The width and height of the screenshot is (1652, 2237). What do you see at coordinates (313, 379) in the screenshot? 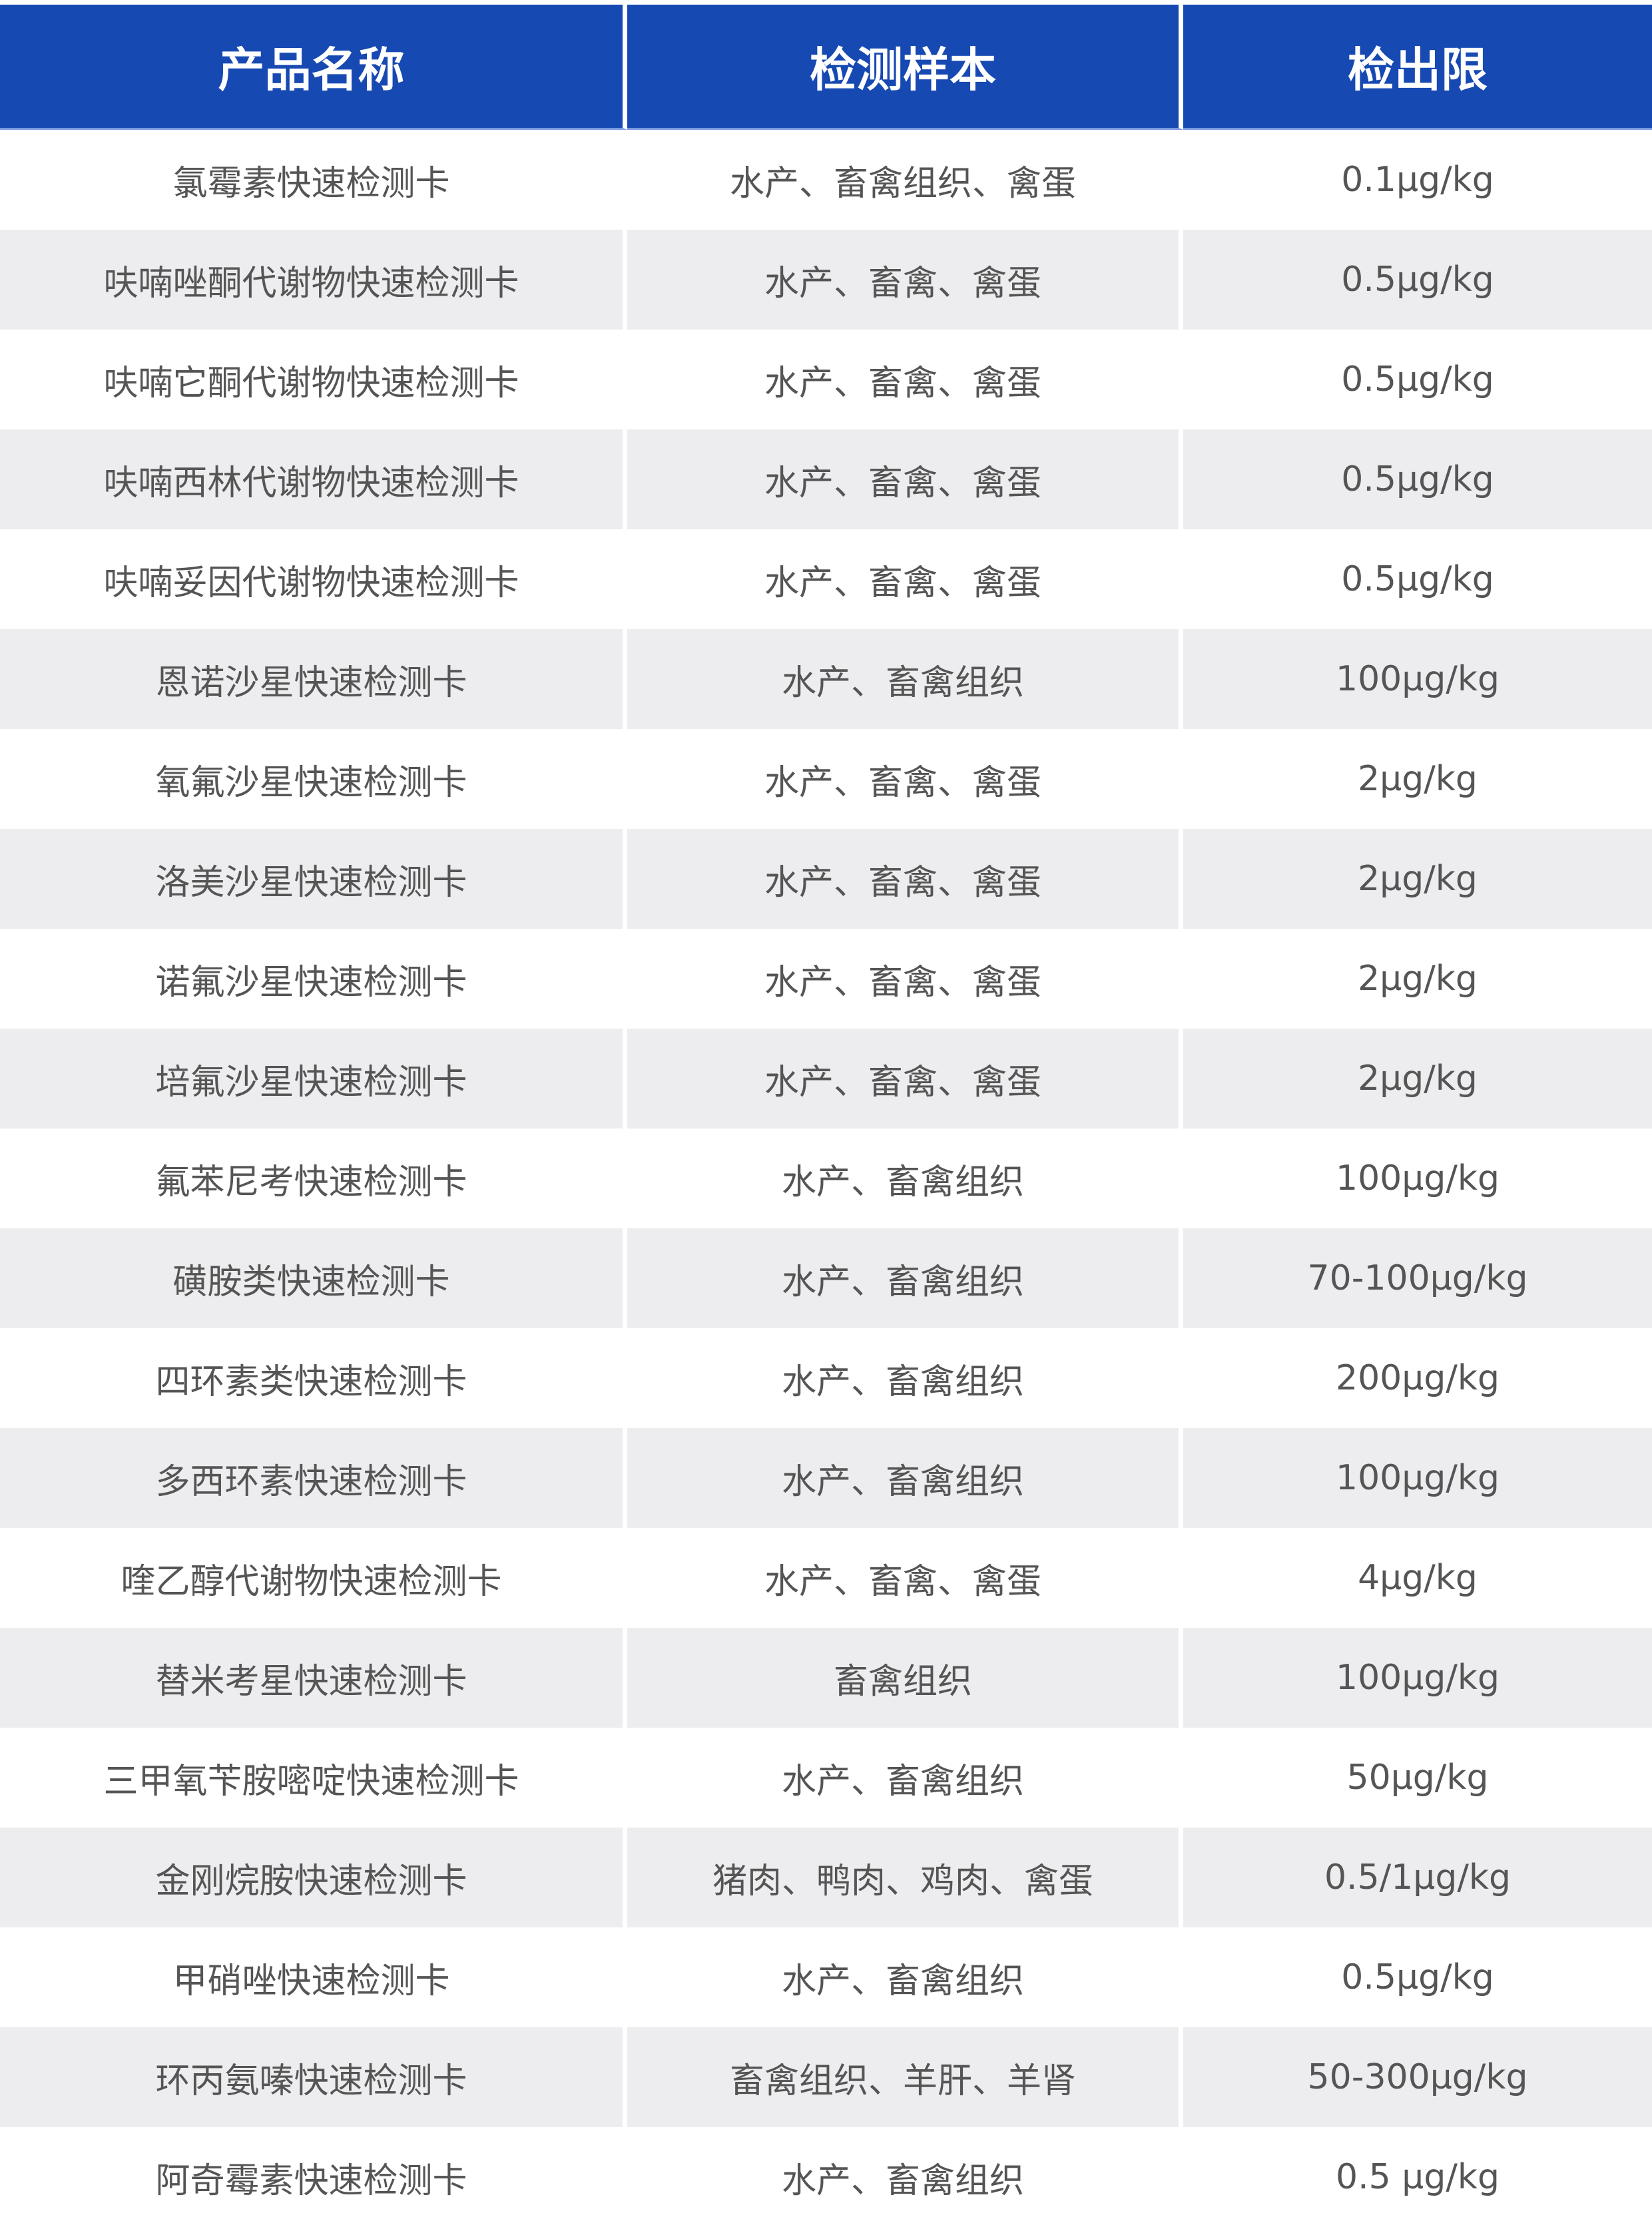
I see `product-name-cell: 呋喃它酮代谢物快速检测卡` at bounding box center [313, 379].